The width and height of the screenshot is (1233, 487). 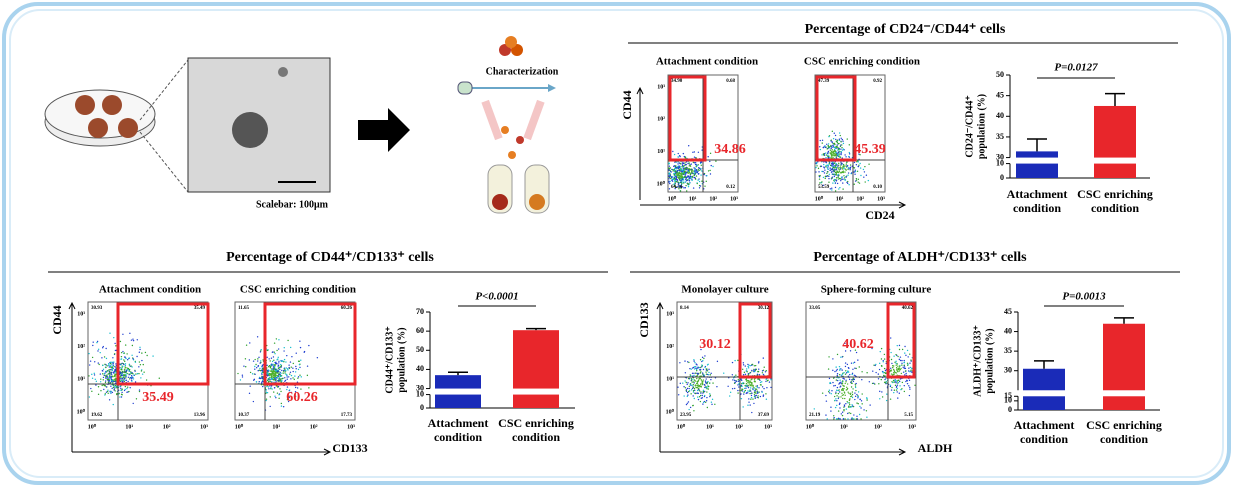 I want to click on arrow-head, so click(x=640, y=90).